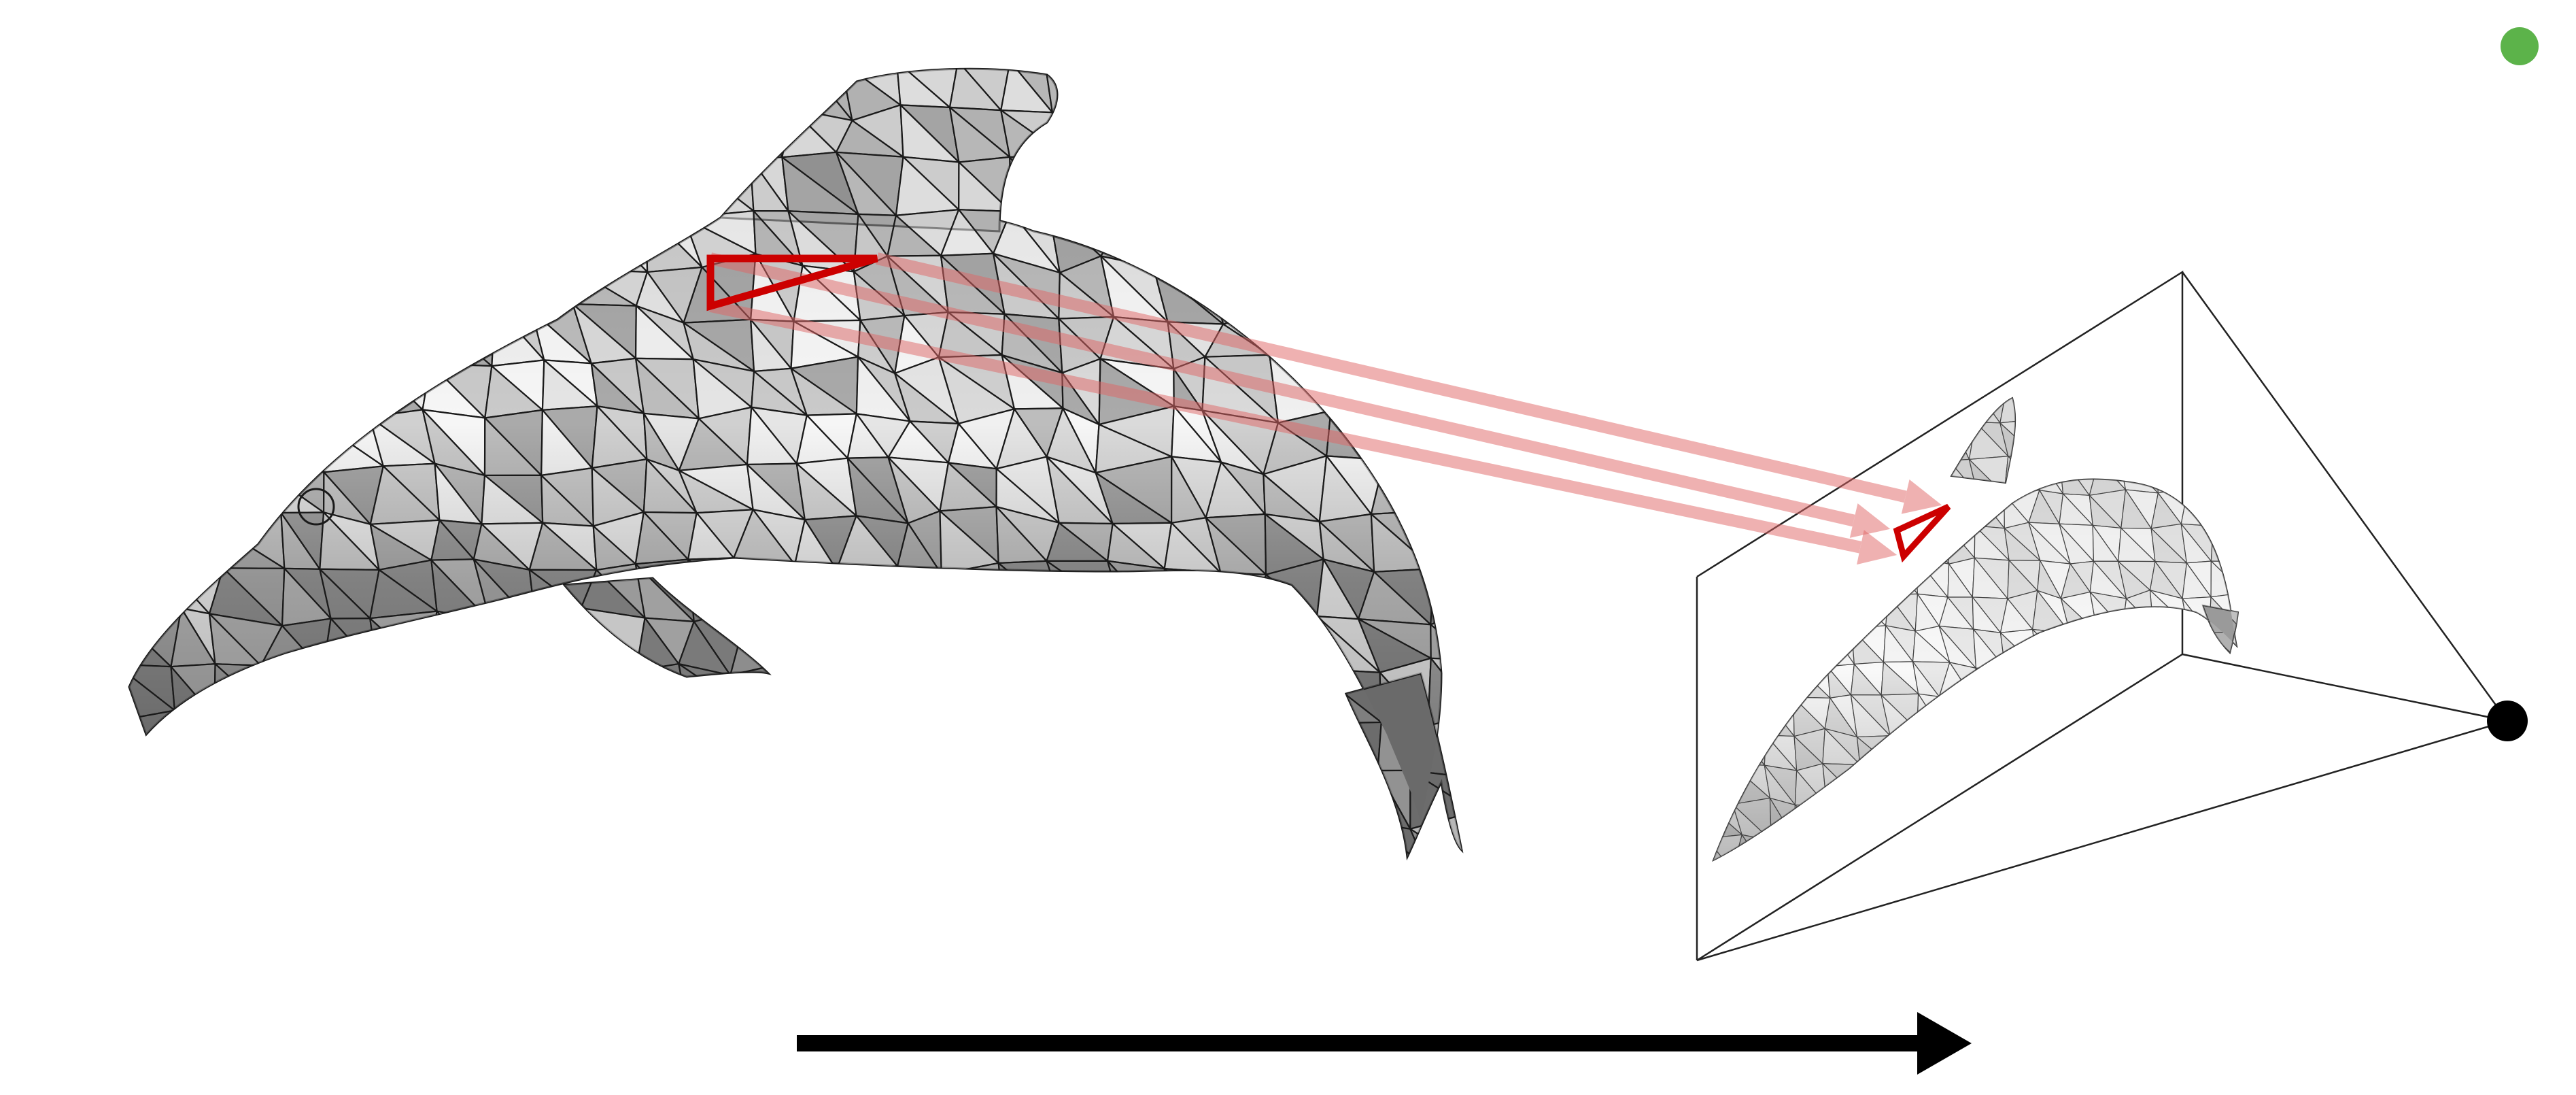 This screenshot has width=2576, height=1095. Describe the element at coordinates (1384, 1043) in the screenshot. I see `process-arrow` at that location.